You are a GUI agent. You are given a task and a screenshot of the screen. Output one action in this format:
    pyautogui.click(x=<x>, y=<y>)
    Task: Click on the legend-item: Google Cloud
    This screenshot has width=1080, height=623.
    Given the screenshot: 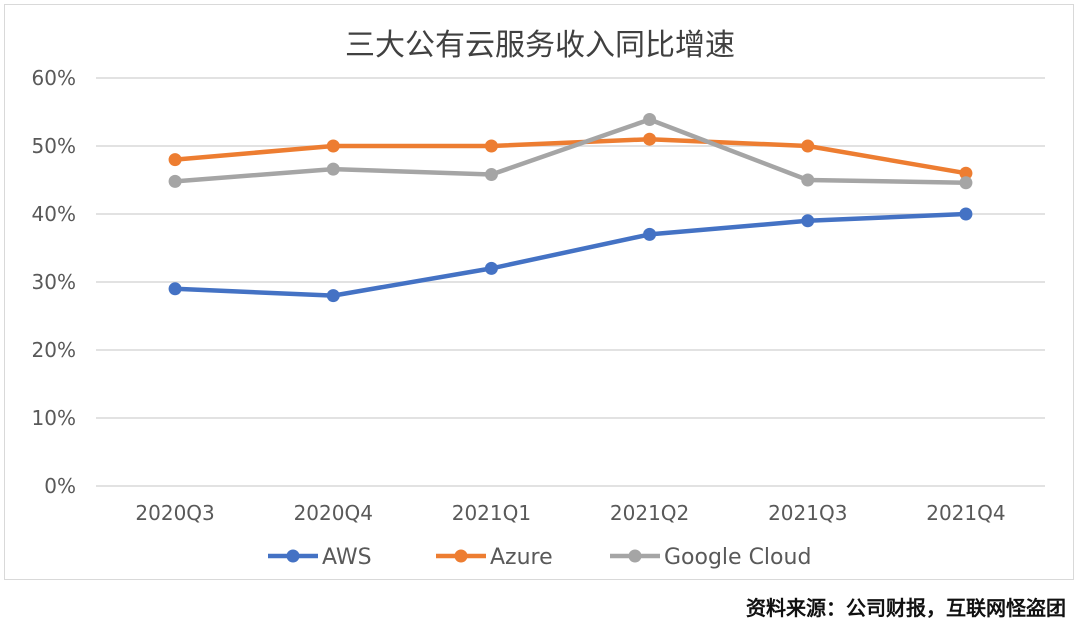 What is the action you would take?
    pyautogui.click(x=710, y=557)
    